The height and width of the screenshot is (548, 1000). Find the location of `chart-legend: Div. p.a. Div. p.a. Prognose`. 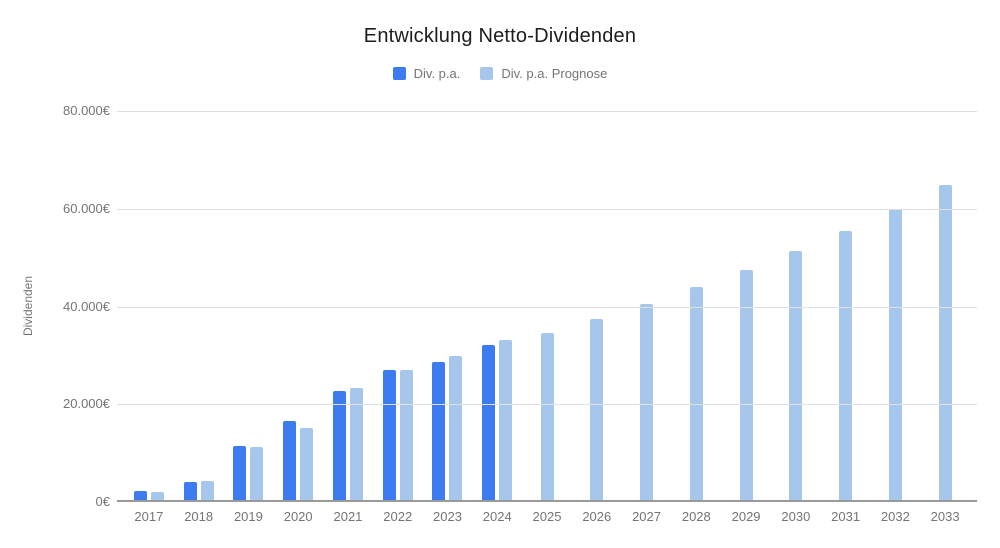

chart-legend: Div. p.a. Div. p.a. Prognose is located at coordinates (500, 73).